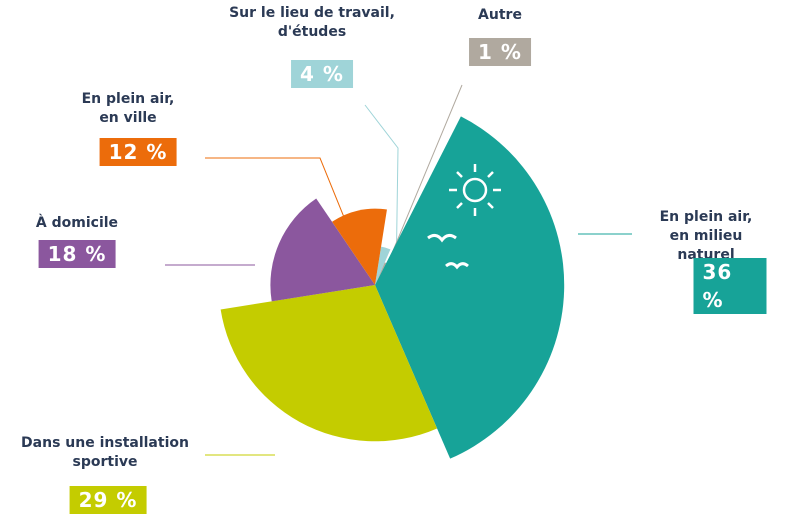 This screenshot has height=516, width=803. I want to click on category-label: Autre, so click(500, 15).